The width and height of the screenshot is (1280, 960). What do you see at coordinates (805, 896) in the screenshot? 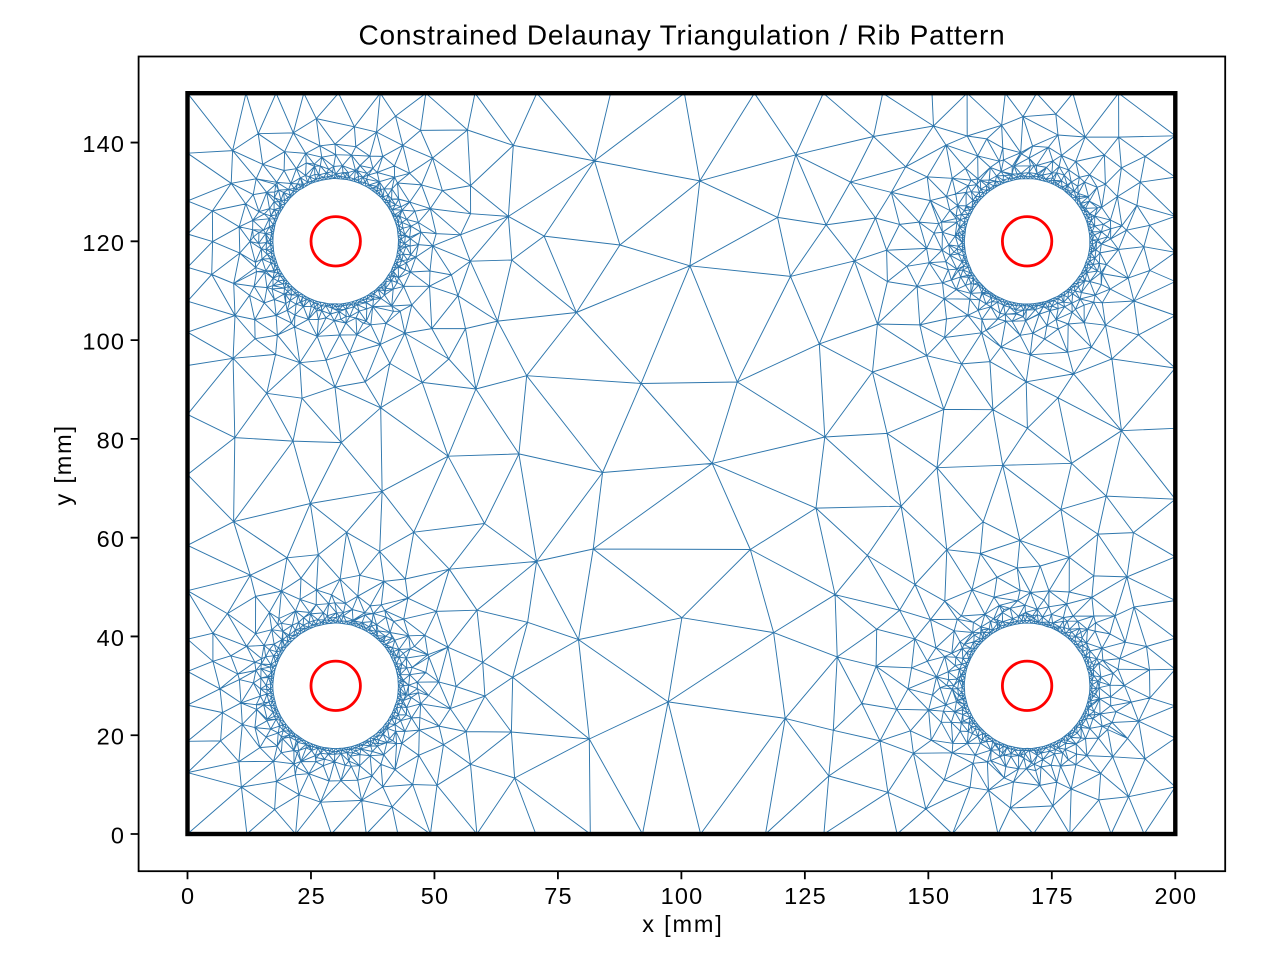
I see `svg-text: 125` at bounding box center [805, 896].